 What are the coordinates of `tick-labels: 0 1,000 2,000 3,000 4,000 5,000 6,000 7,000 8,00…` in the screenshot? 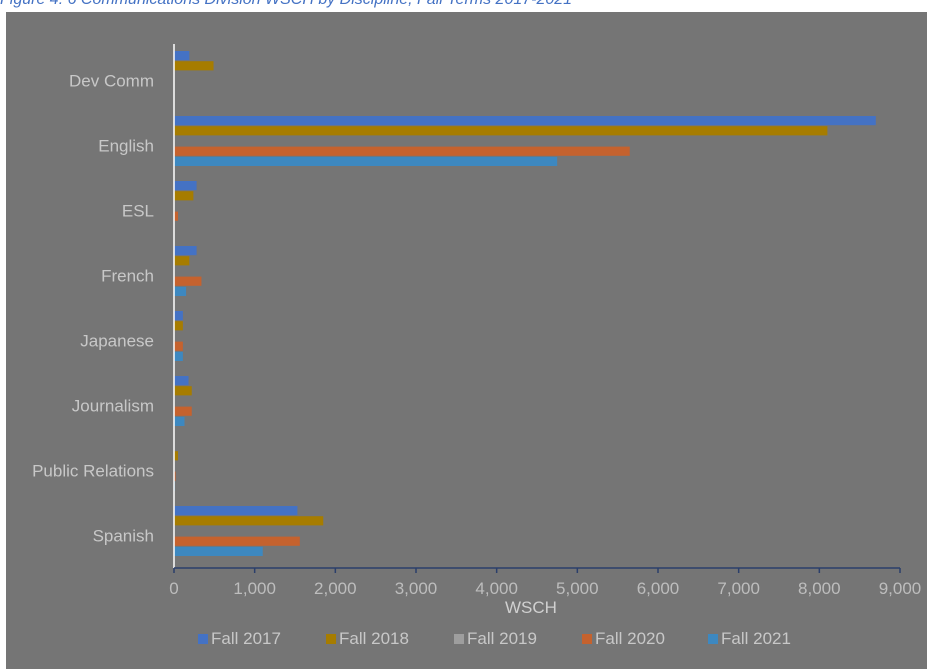 It's located at (545, 588).